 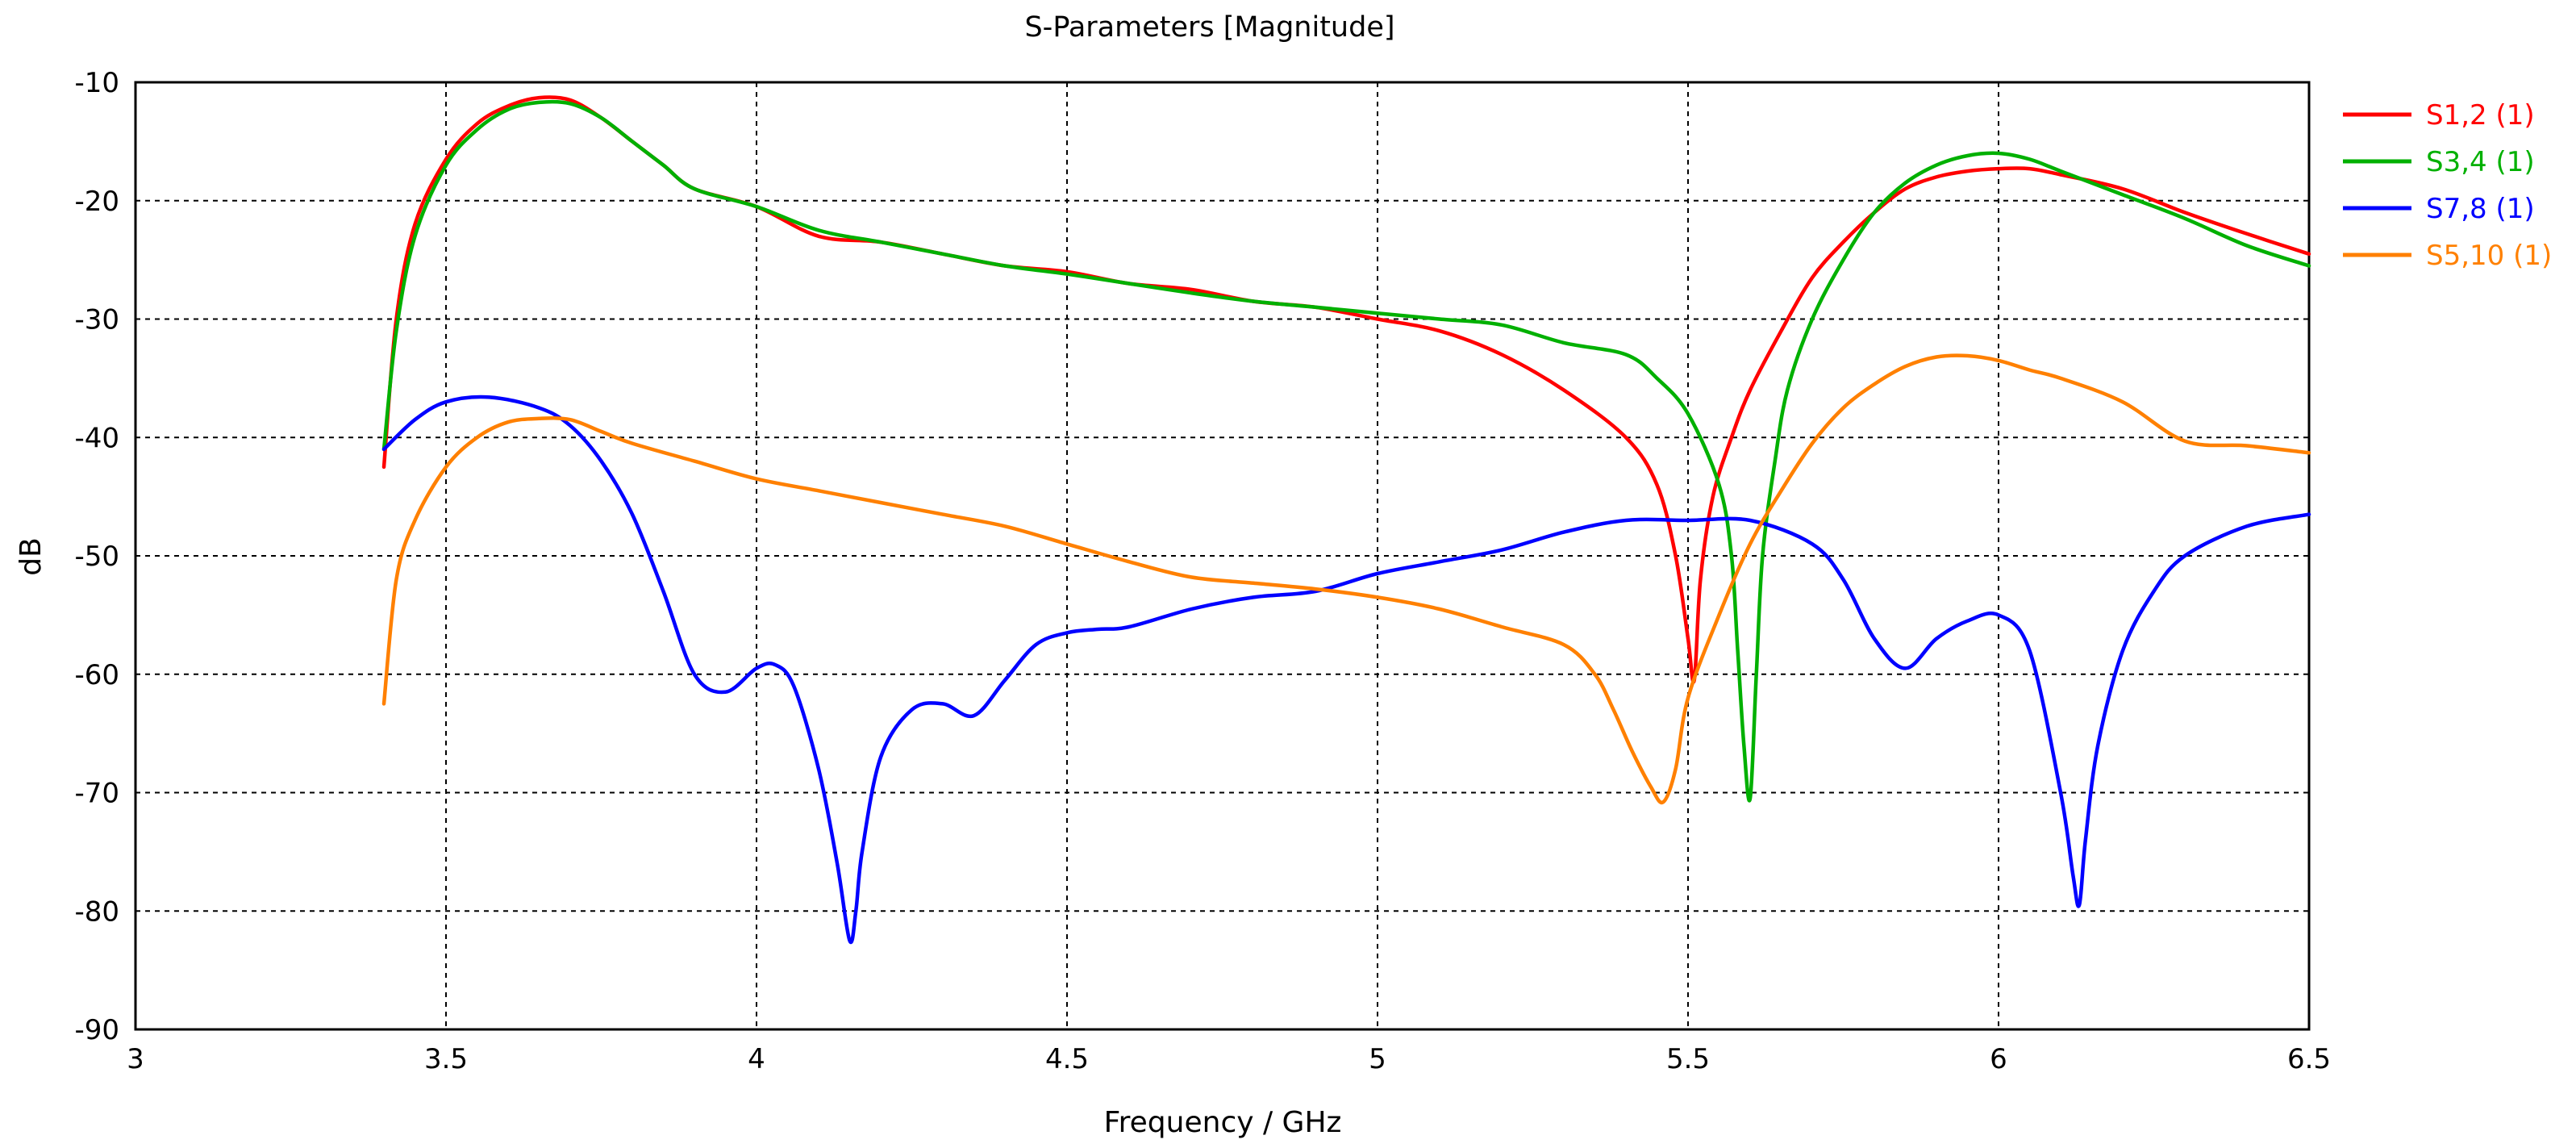 I want to click on y-tick-label: -30, so click(x=96, y=320).